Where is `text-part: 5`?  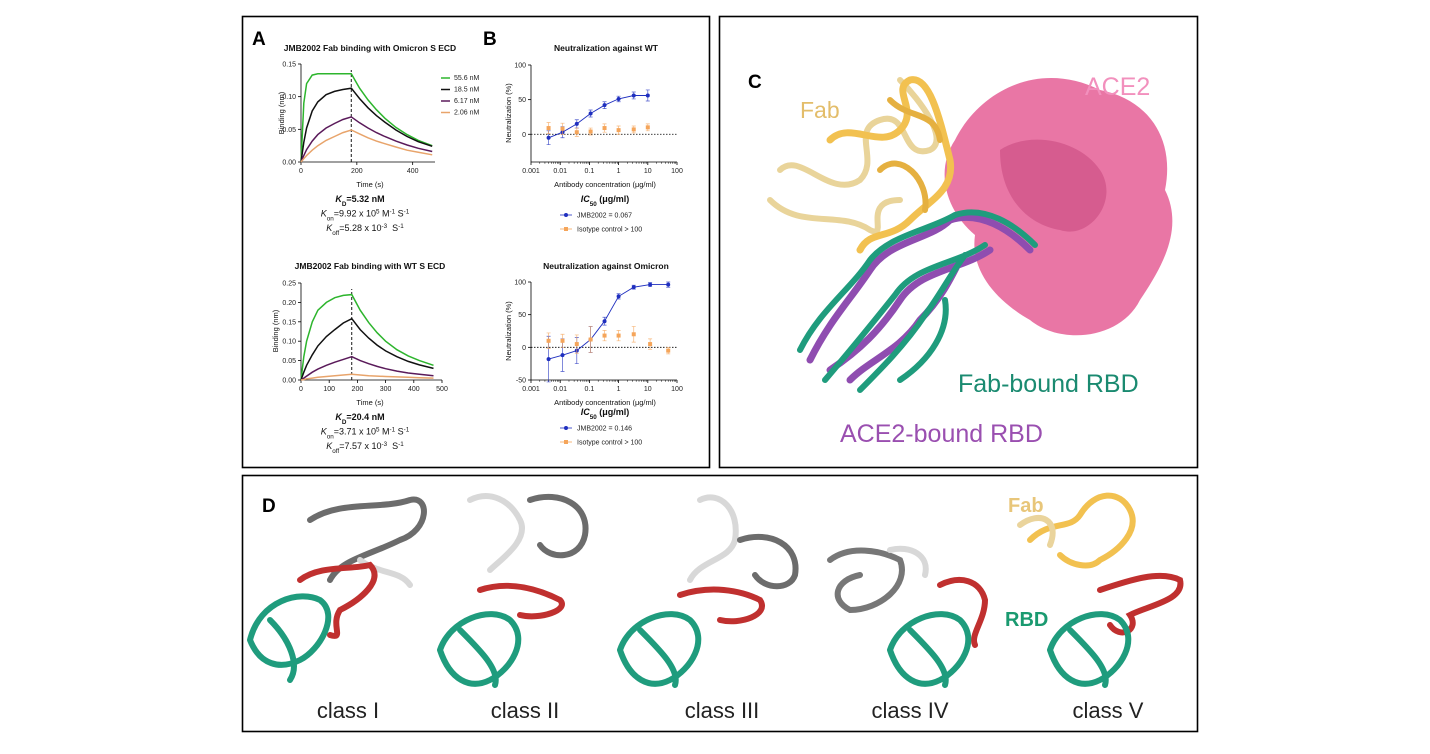 text-part: 5 is located at coordinates (378, 429).